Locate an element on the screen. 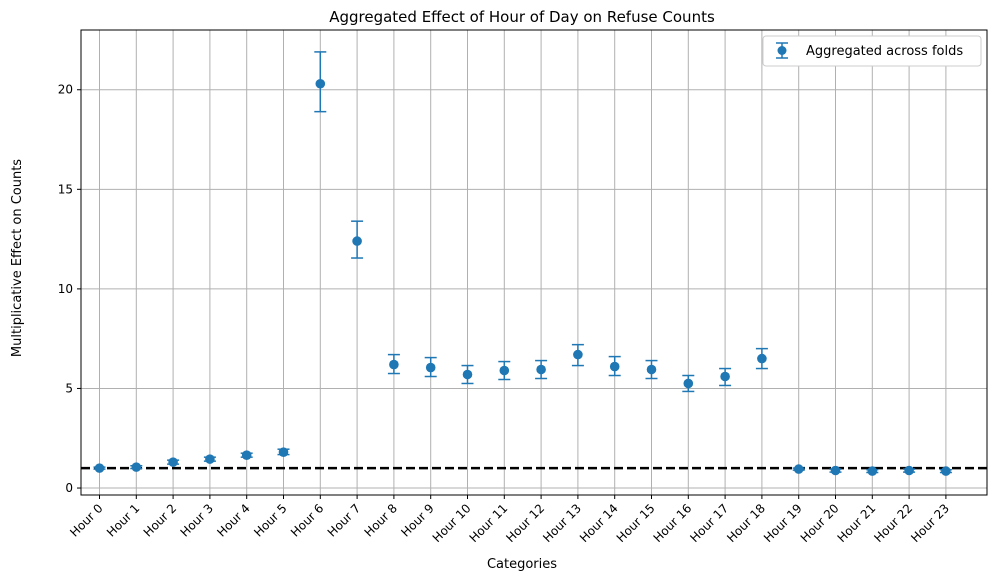 This screenshot has width=997, height=580. legend-label: Aggregated across folds is located at coordinates (884, 51).